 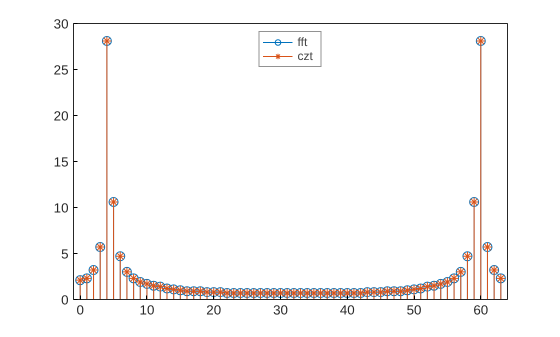 I want to click on y-tick-label: 10, so click(x=61, y=208).